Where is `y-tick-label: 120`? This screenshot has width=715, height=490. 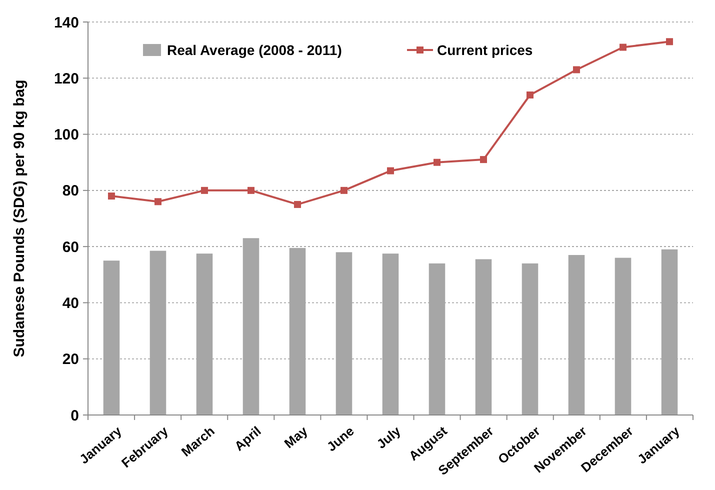 y-tick-label: 120 is located at coordinates (66, 79).